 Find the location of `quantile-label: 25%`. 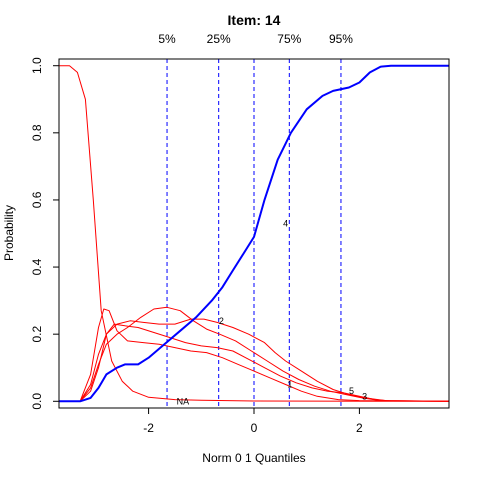

quantile-label: 25% is located at coordinates (219, 39).